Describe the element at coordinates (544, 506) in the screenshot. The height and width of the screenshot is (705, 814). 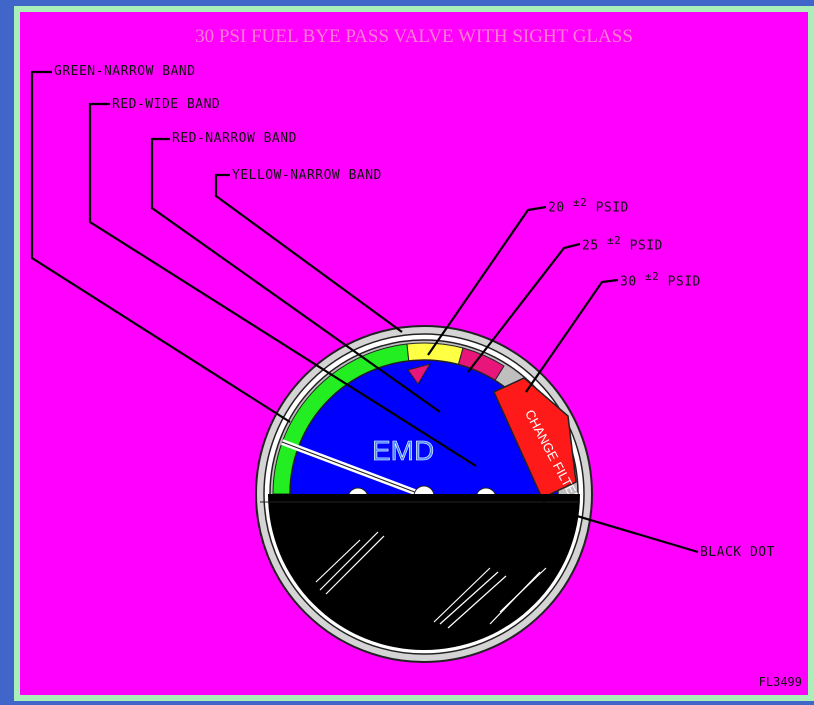
I see `black-dot-marker` at that location.